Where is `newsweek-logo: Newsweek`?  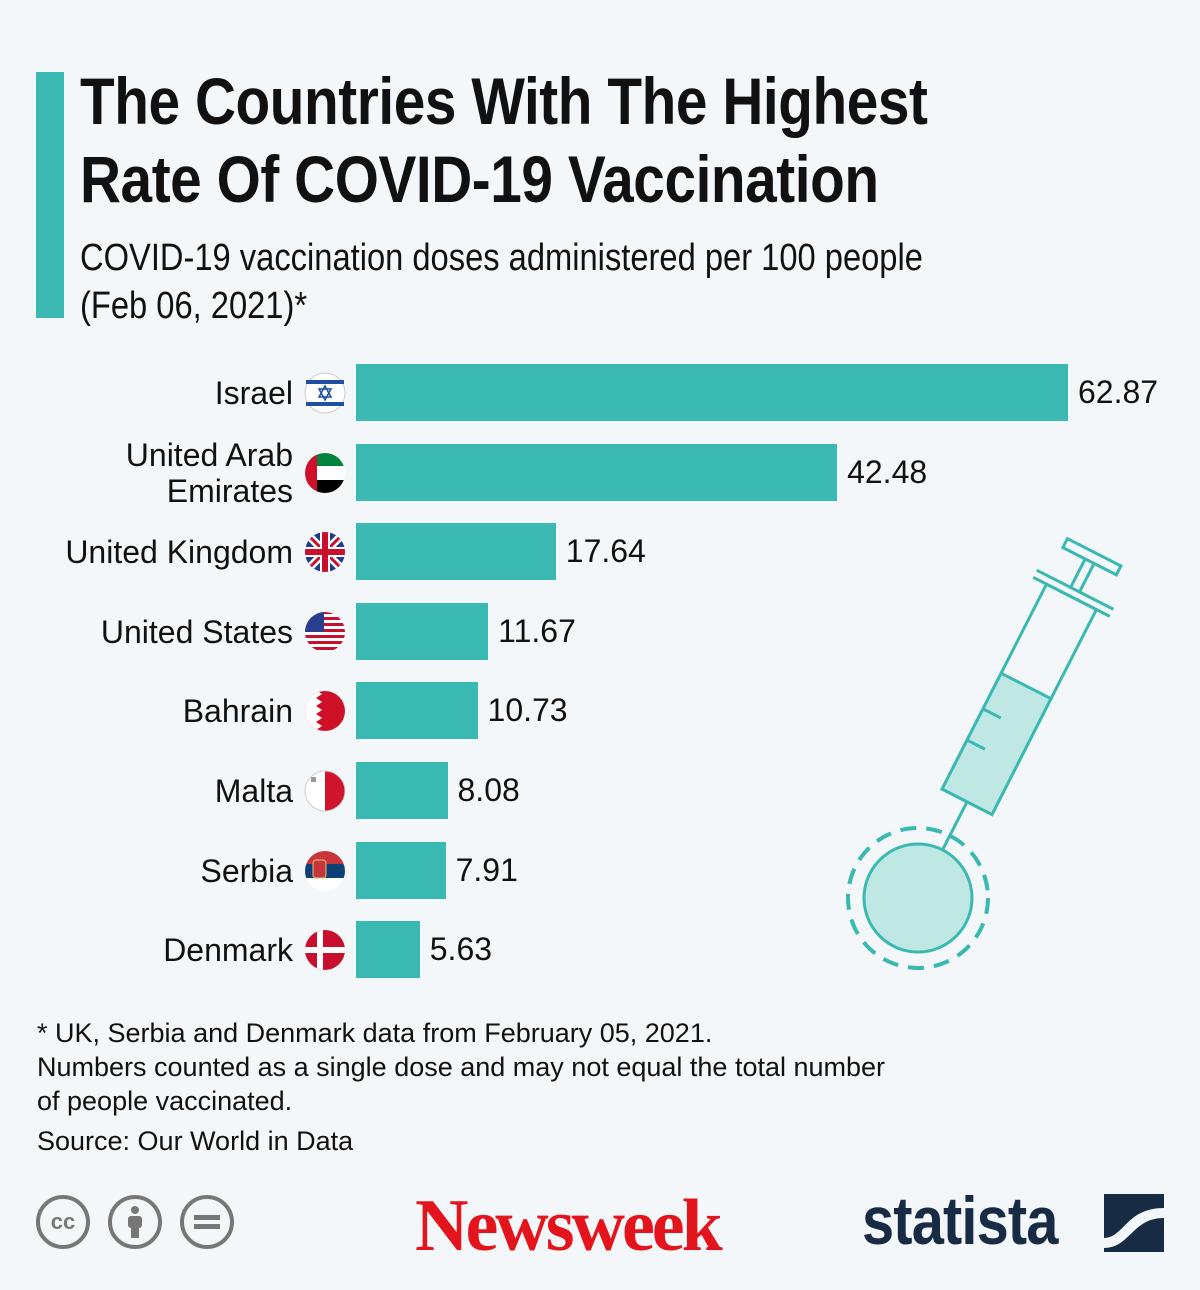 newsweek-logo: Newsweek is located at coordinates (569, 1226).